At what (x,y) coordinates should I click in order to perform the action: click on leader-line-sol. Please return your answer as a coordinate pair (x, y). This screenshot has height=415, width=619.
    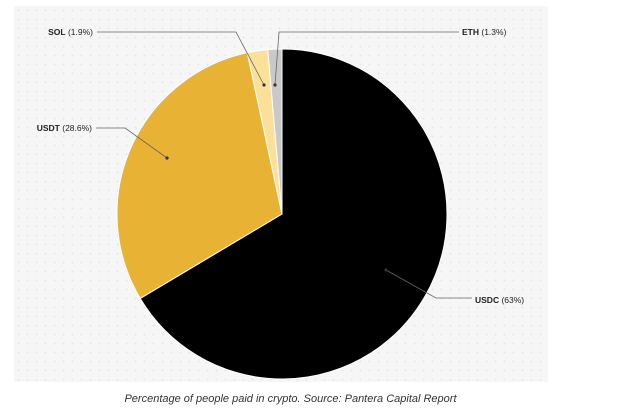
    Looking at the image, I should click on (181, 58).